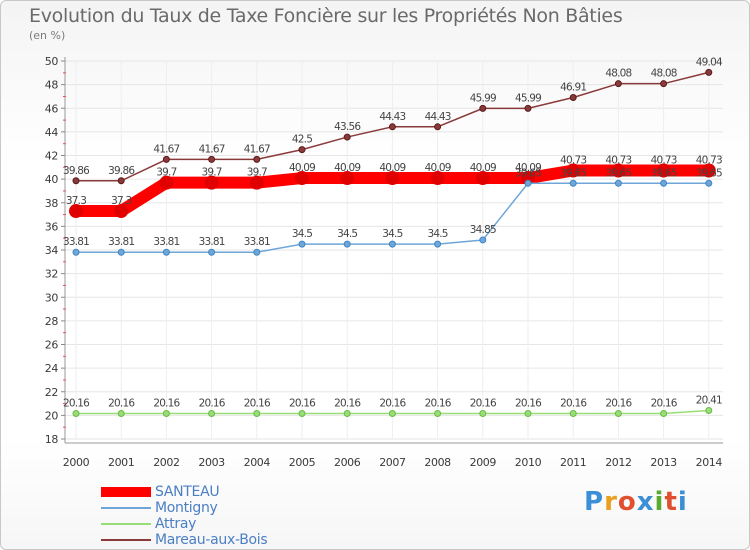 The width and height of the screenshot is (750, 550). I want to click on legend-label: Montigny, so click(186, 508).